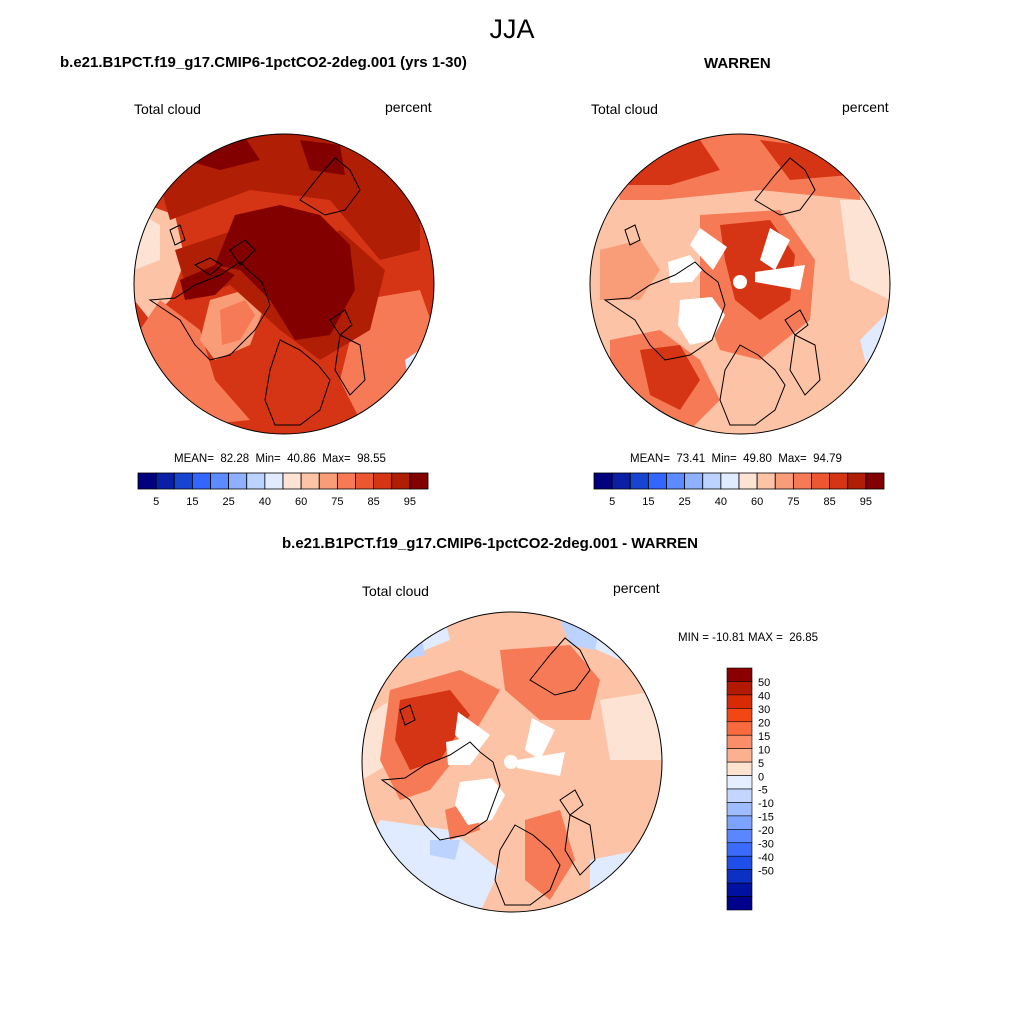 Image resolution: width=1024 pixels, height=1024 pixels. I want to click on panel-2-colorbar: 5 15 25 40 60 75 85 95, so click(739, 490).